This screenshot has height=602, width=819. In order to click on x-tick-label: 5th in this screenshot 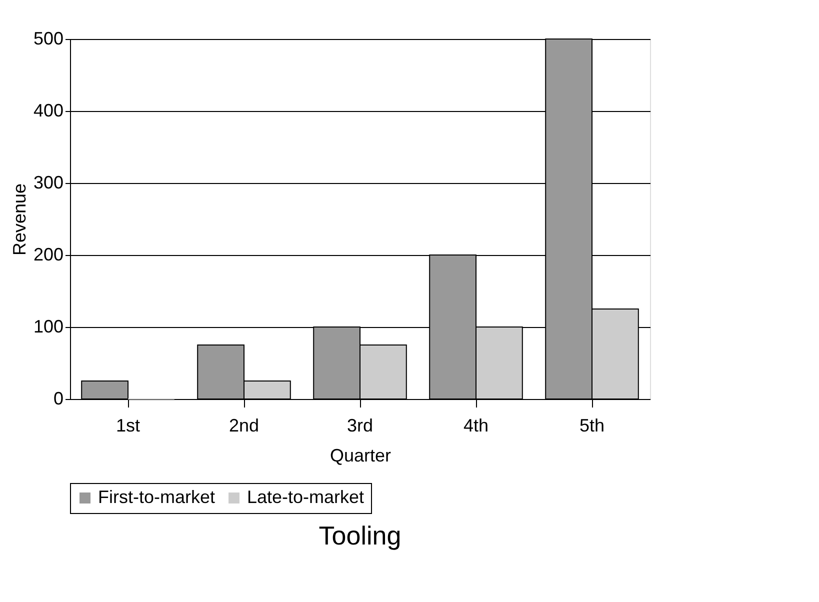, I will do `click(592, 426)`.